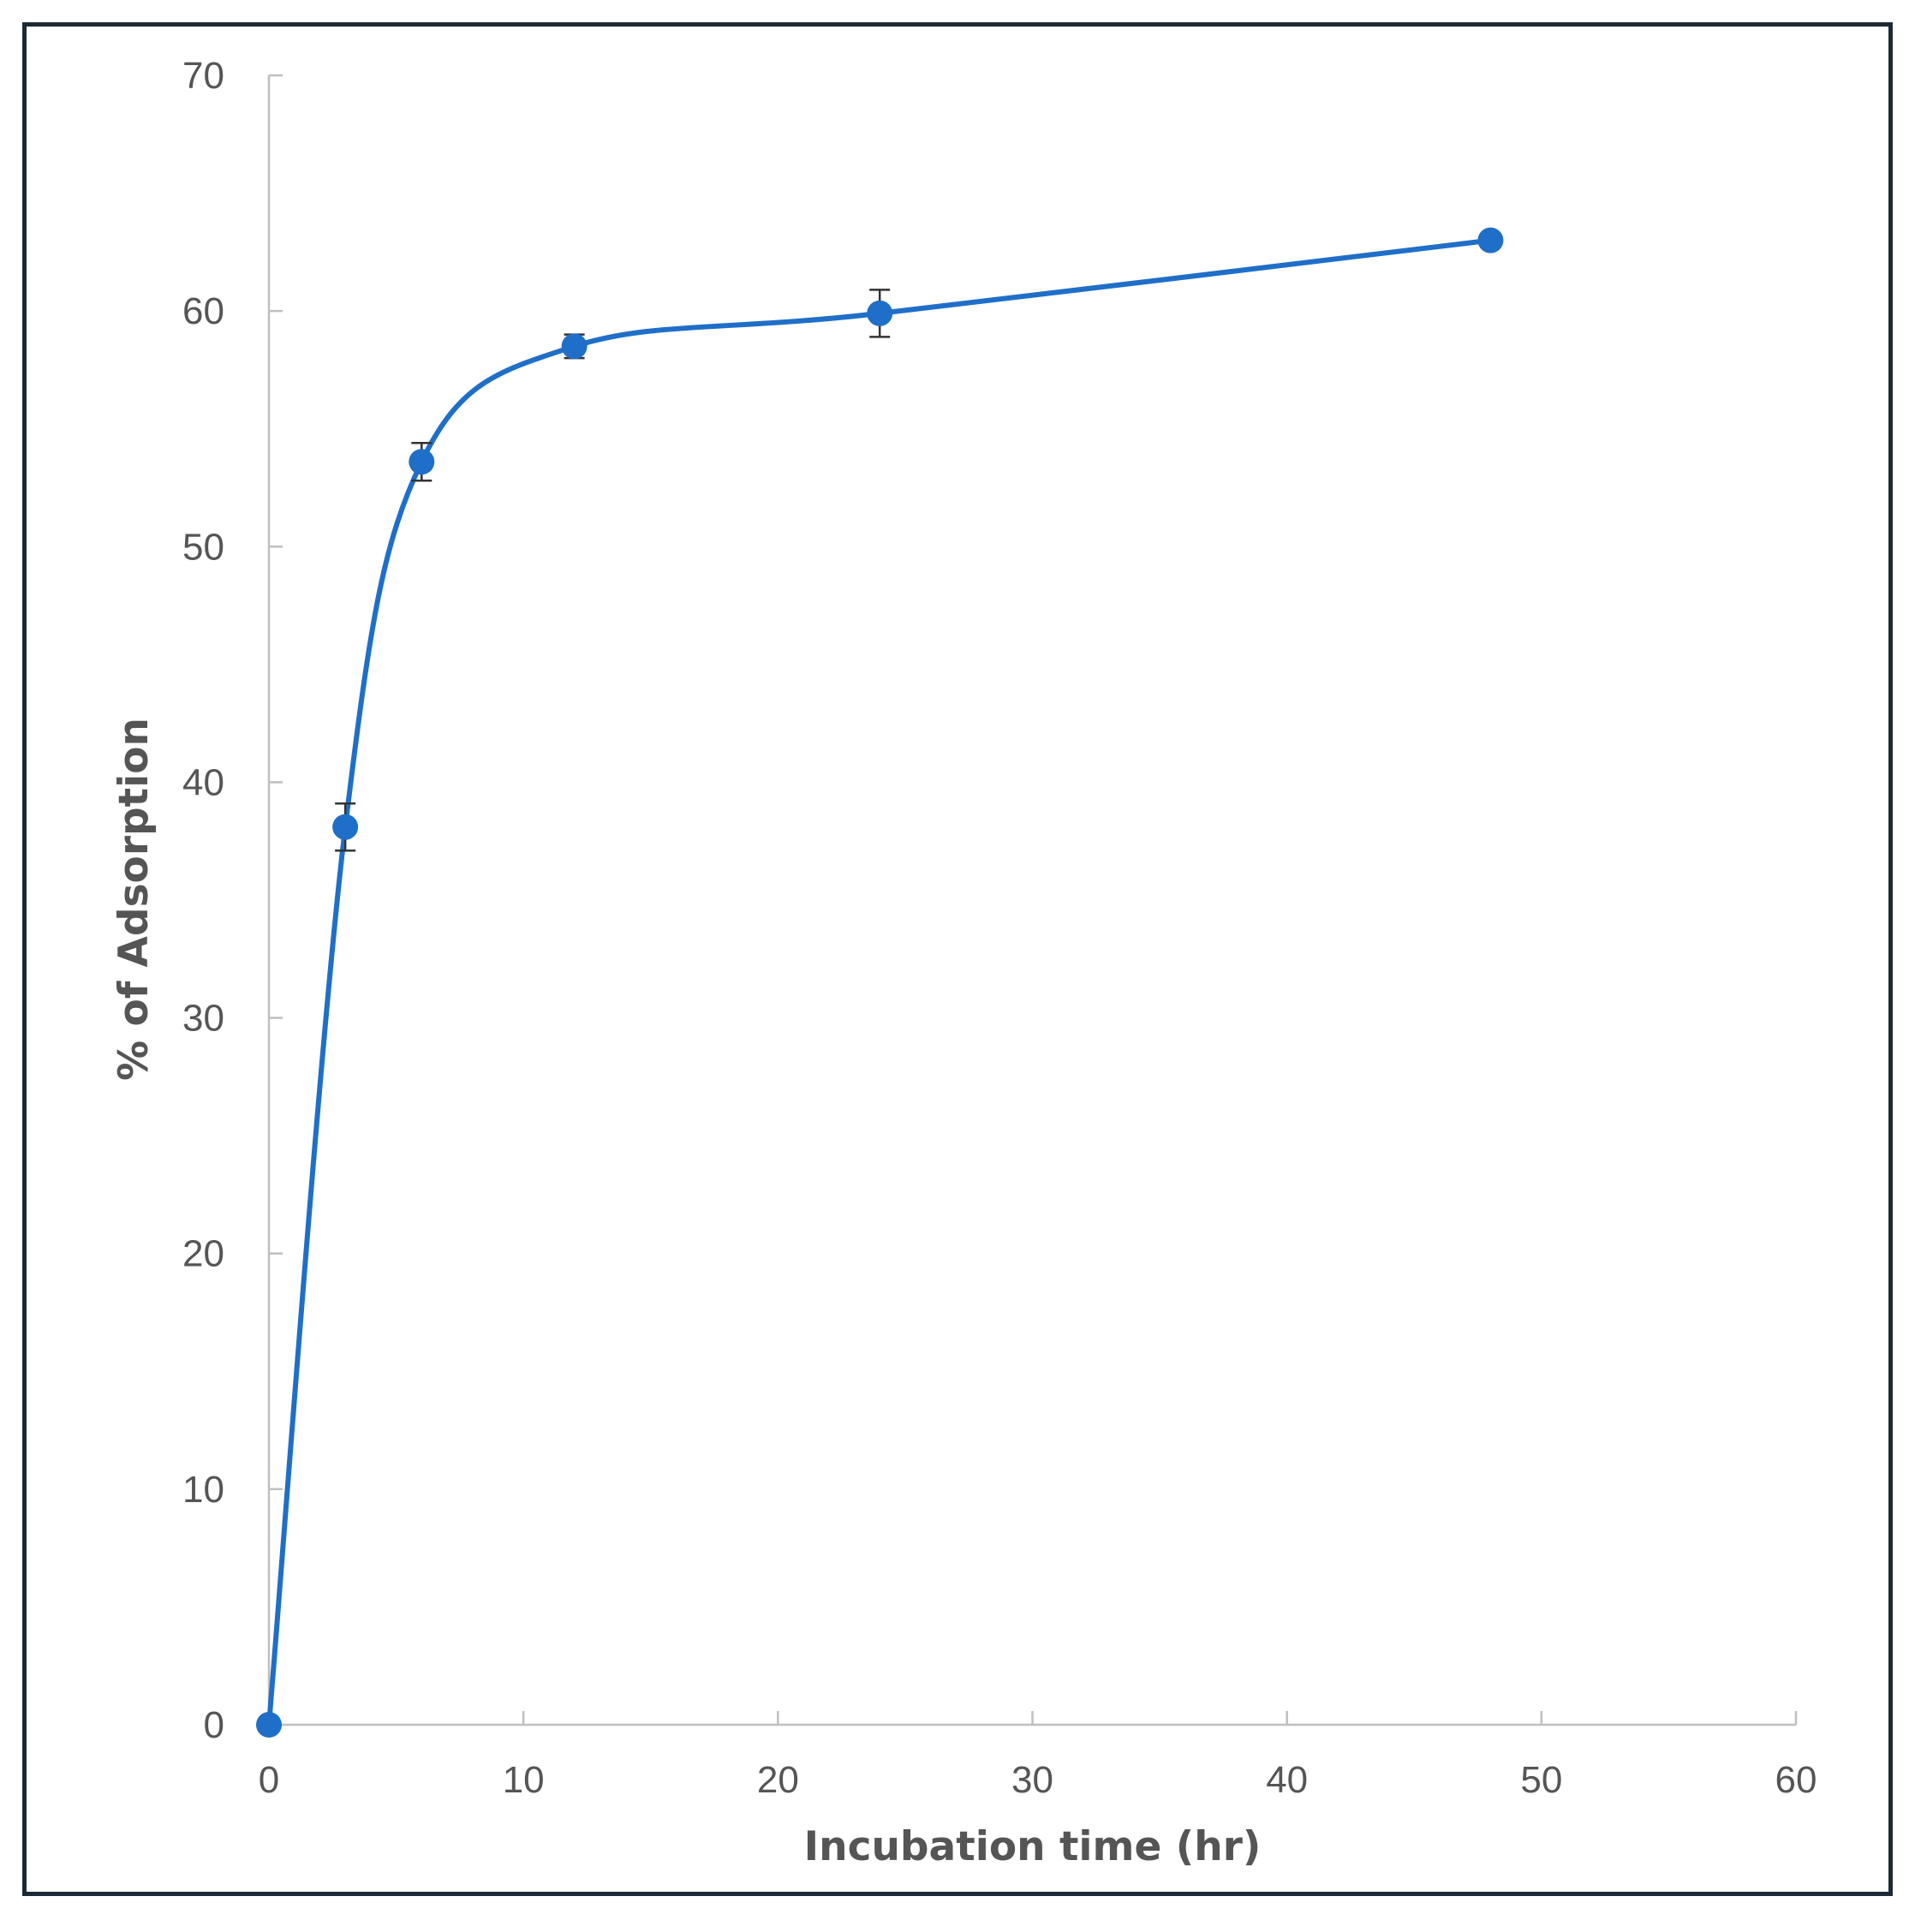 Image resolution: width=1921 pixels, height=1932 pixels. Describe the element at coordinates (778, 1780) in the screenshot. I see `x-tick-label: 20` at that location.